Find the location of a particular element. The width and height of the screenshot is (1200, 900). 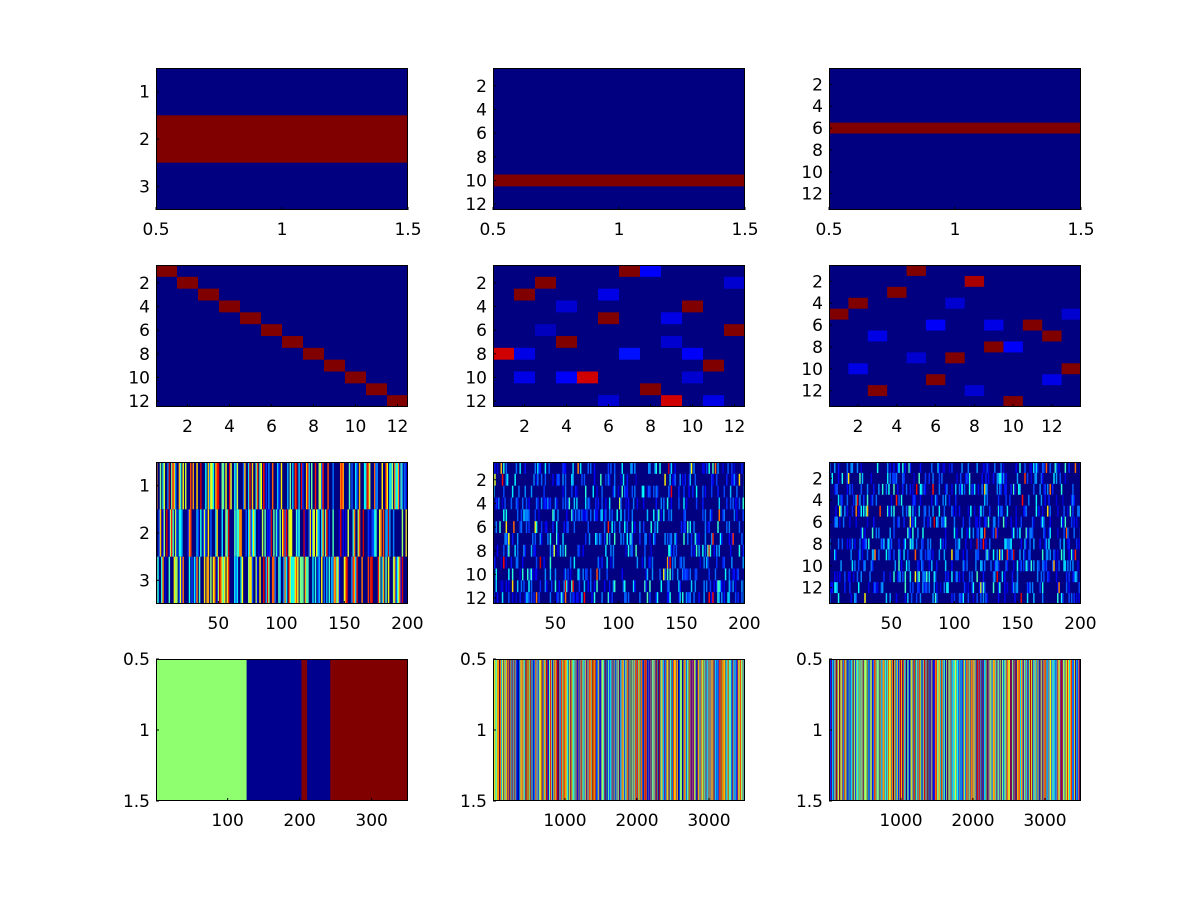

y-tick-label: 8 is located at coordinates (481, 552).